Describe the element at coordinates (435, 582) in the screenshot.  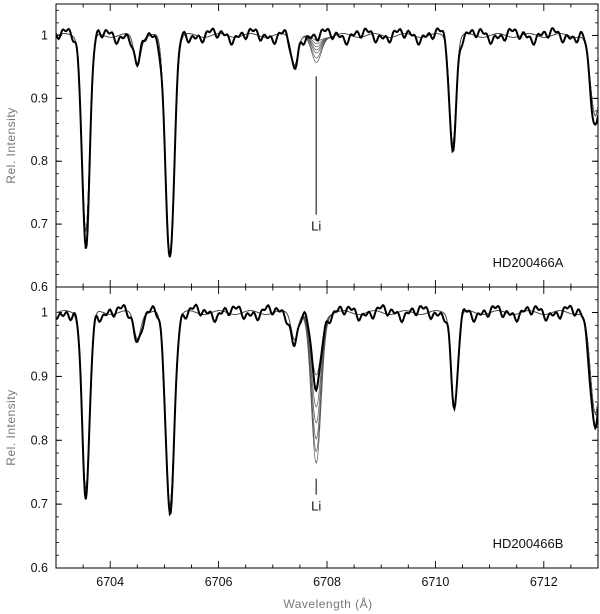
I see `x-tick-label: 6710` at that location.